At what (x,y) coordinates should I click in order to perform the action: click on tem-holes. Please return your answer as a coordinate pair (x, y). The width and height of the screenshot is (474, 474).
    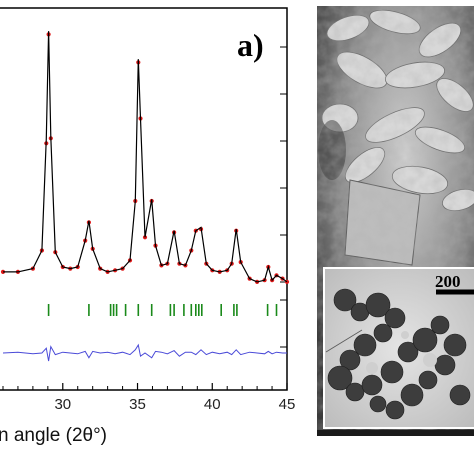
    Looking at the image, I should click on (401, 352).